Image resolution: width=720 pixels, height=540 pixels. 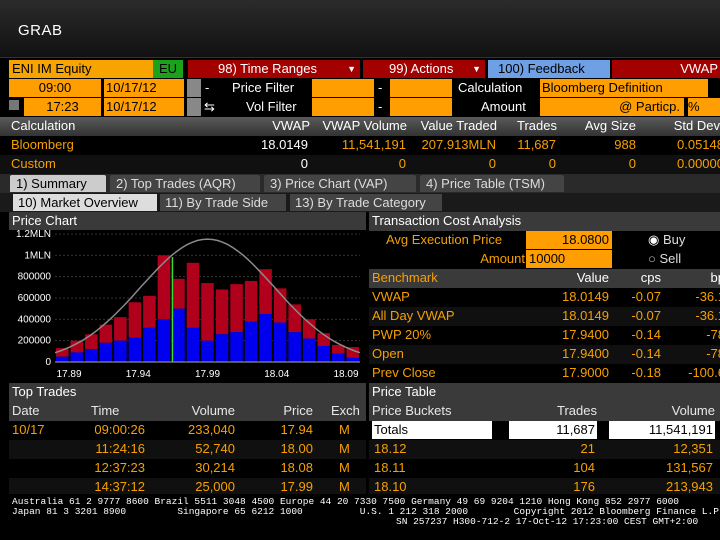 What do you see at coordinates (187, 487) in the screenshot?
I see `trade-row: 14:37:12 25,000 17.99 M` at bounding box center [187, 487].